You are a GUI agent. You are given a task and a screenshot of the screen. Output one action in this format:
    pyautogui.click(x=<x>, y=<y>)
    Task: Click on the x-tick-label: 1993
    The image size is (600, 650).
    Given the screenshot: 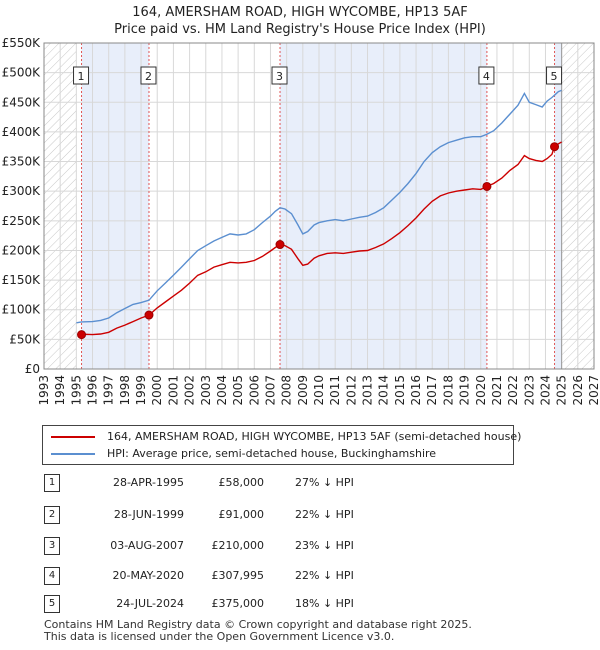 What is the action you would take?
    pyautogui.click(x=44, y=390)
    